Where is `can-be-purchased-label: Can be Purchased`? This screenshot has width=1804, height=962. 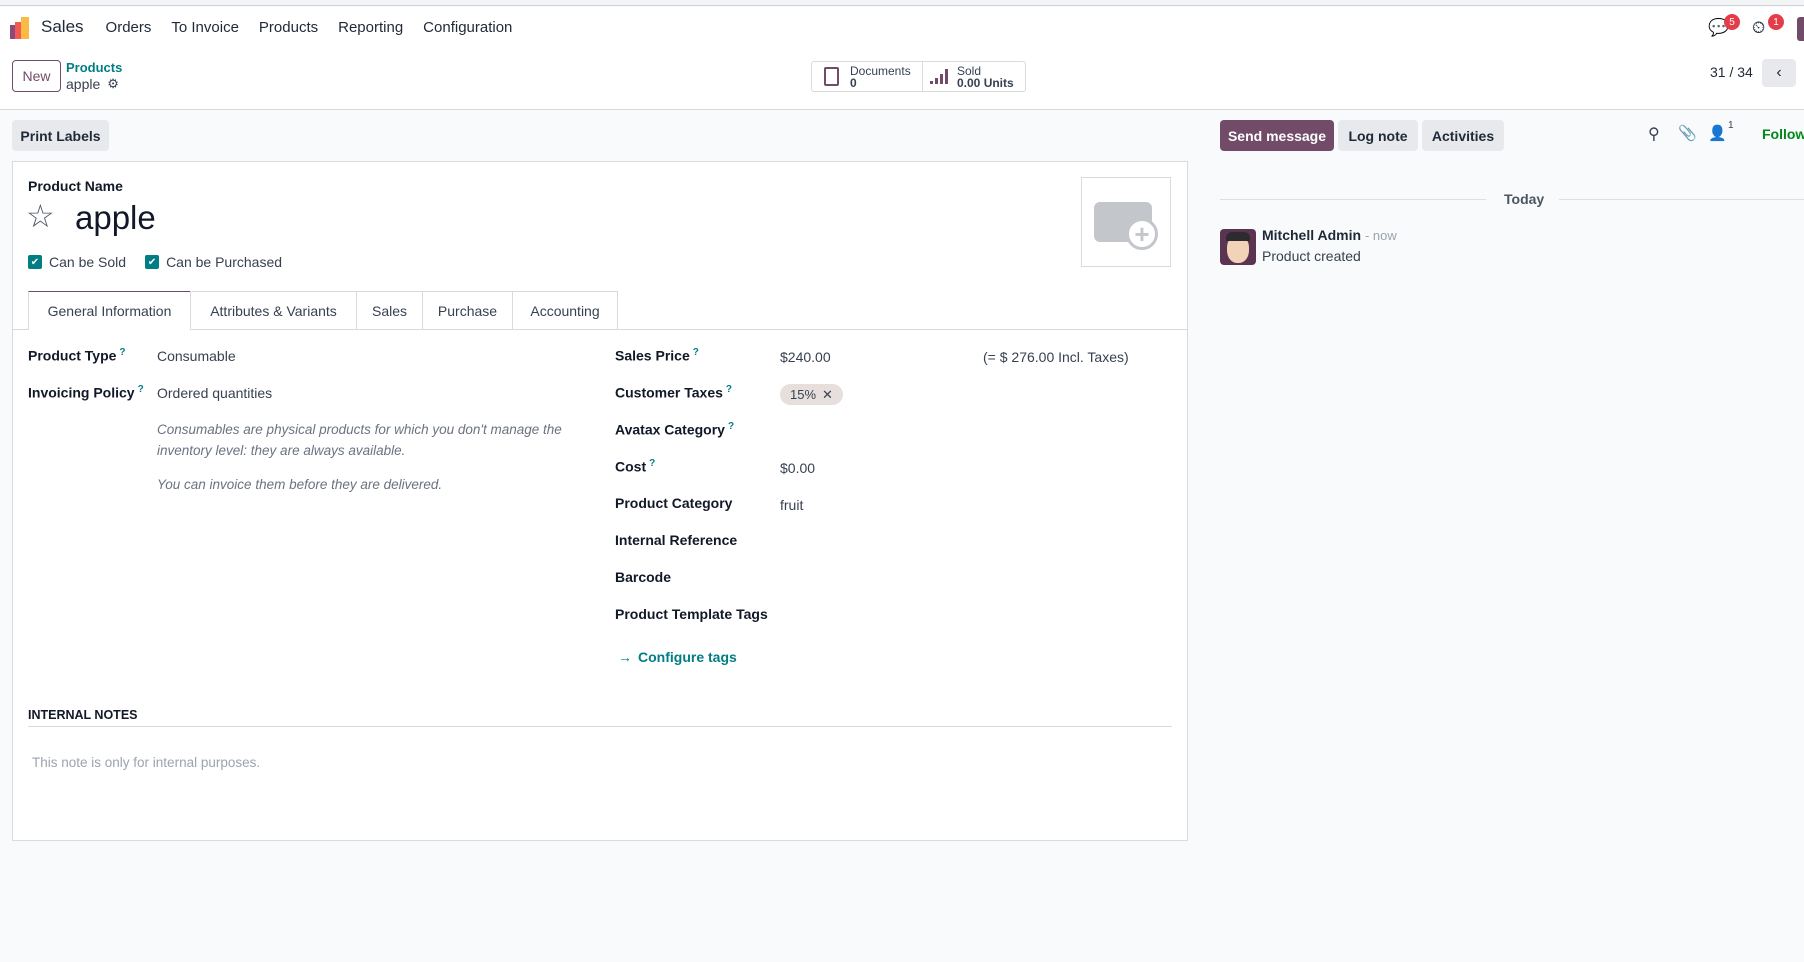 can-be-purchased-label: Can be Purchased is located at coordinates (224, 262).